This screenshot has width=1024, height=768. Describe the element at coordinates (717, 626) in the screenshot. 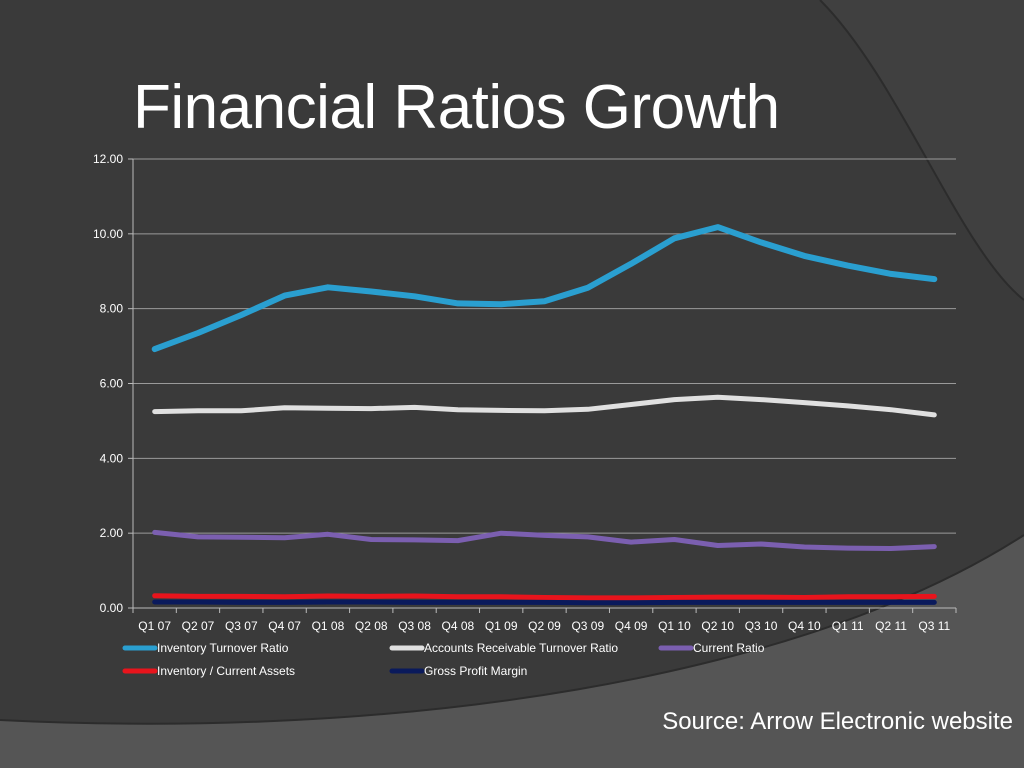

I see `x-tick-label: Q2 10` at that location.